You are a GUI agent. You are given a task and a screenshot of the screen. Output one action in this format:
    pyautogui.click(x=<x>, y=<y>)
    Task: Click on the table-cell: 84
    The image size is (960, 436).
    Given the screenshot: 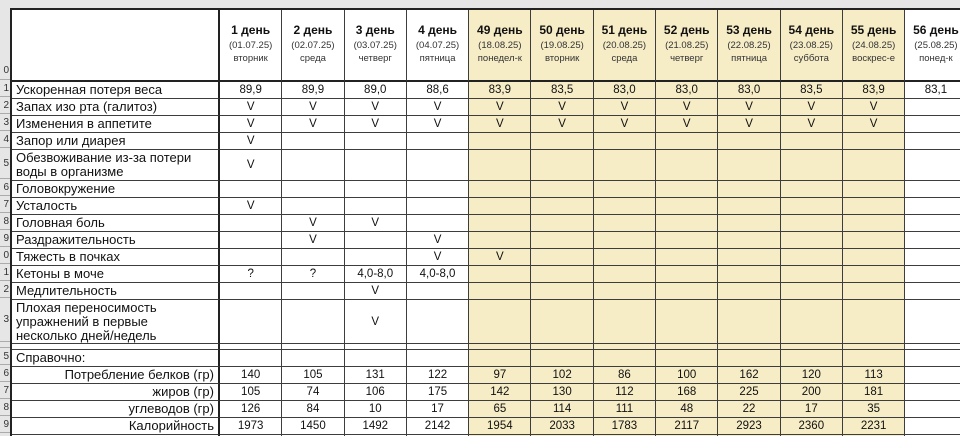 What is the action you would take?
    pyautogui.click(x=313, y=409)
    